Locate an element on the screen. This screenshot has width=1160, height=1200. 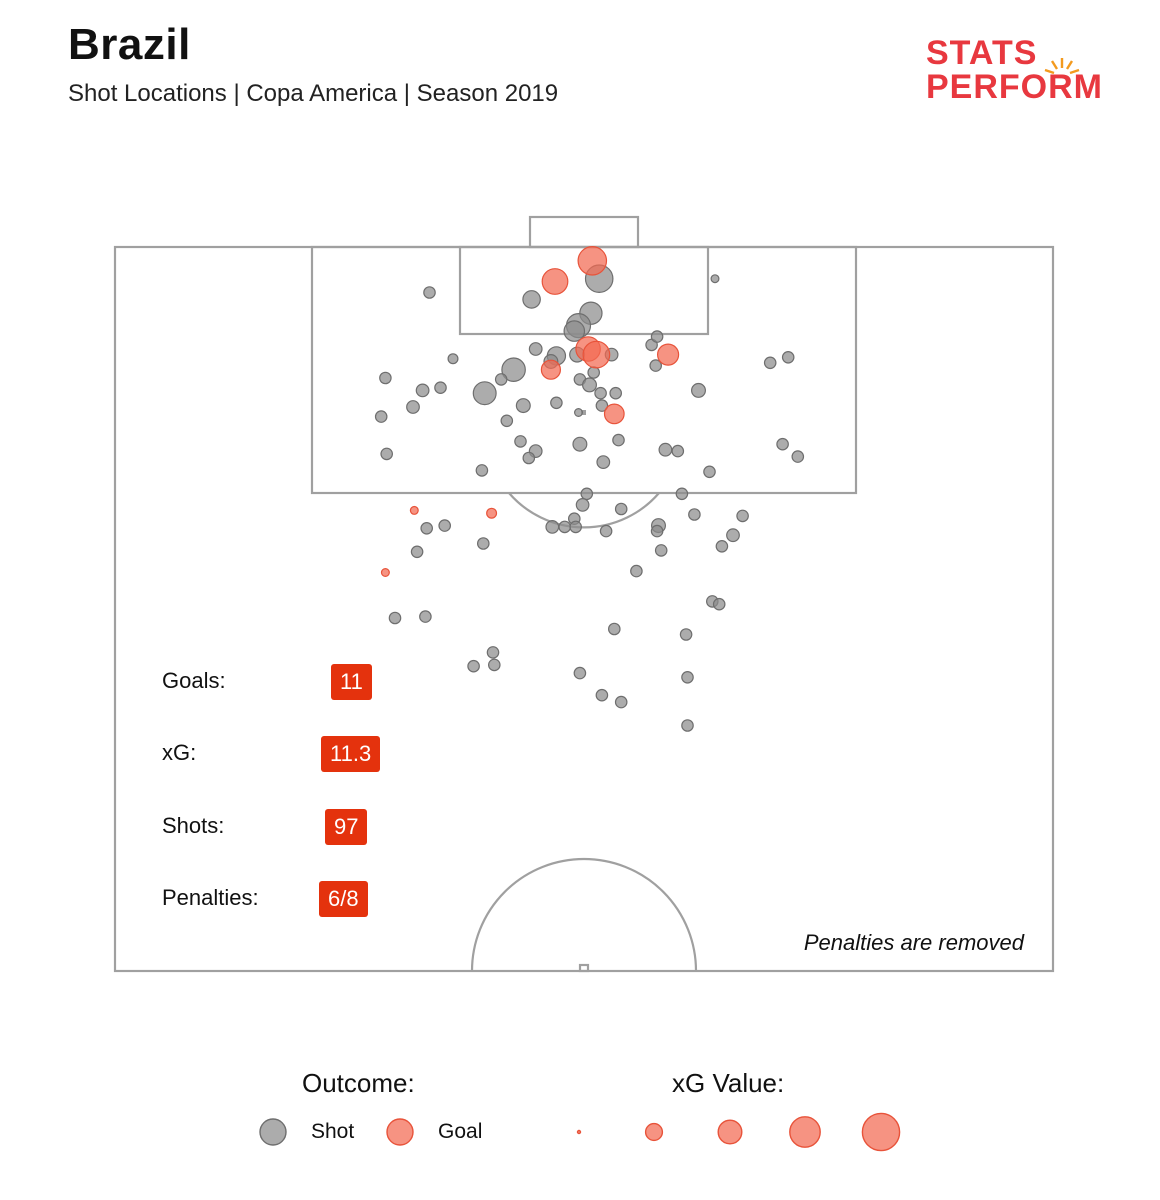
legend-goal-marker is located at coordinates (400, 1132).